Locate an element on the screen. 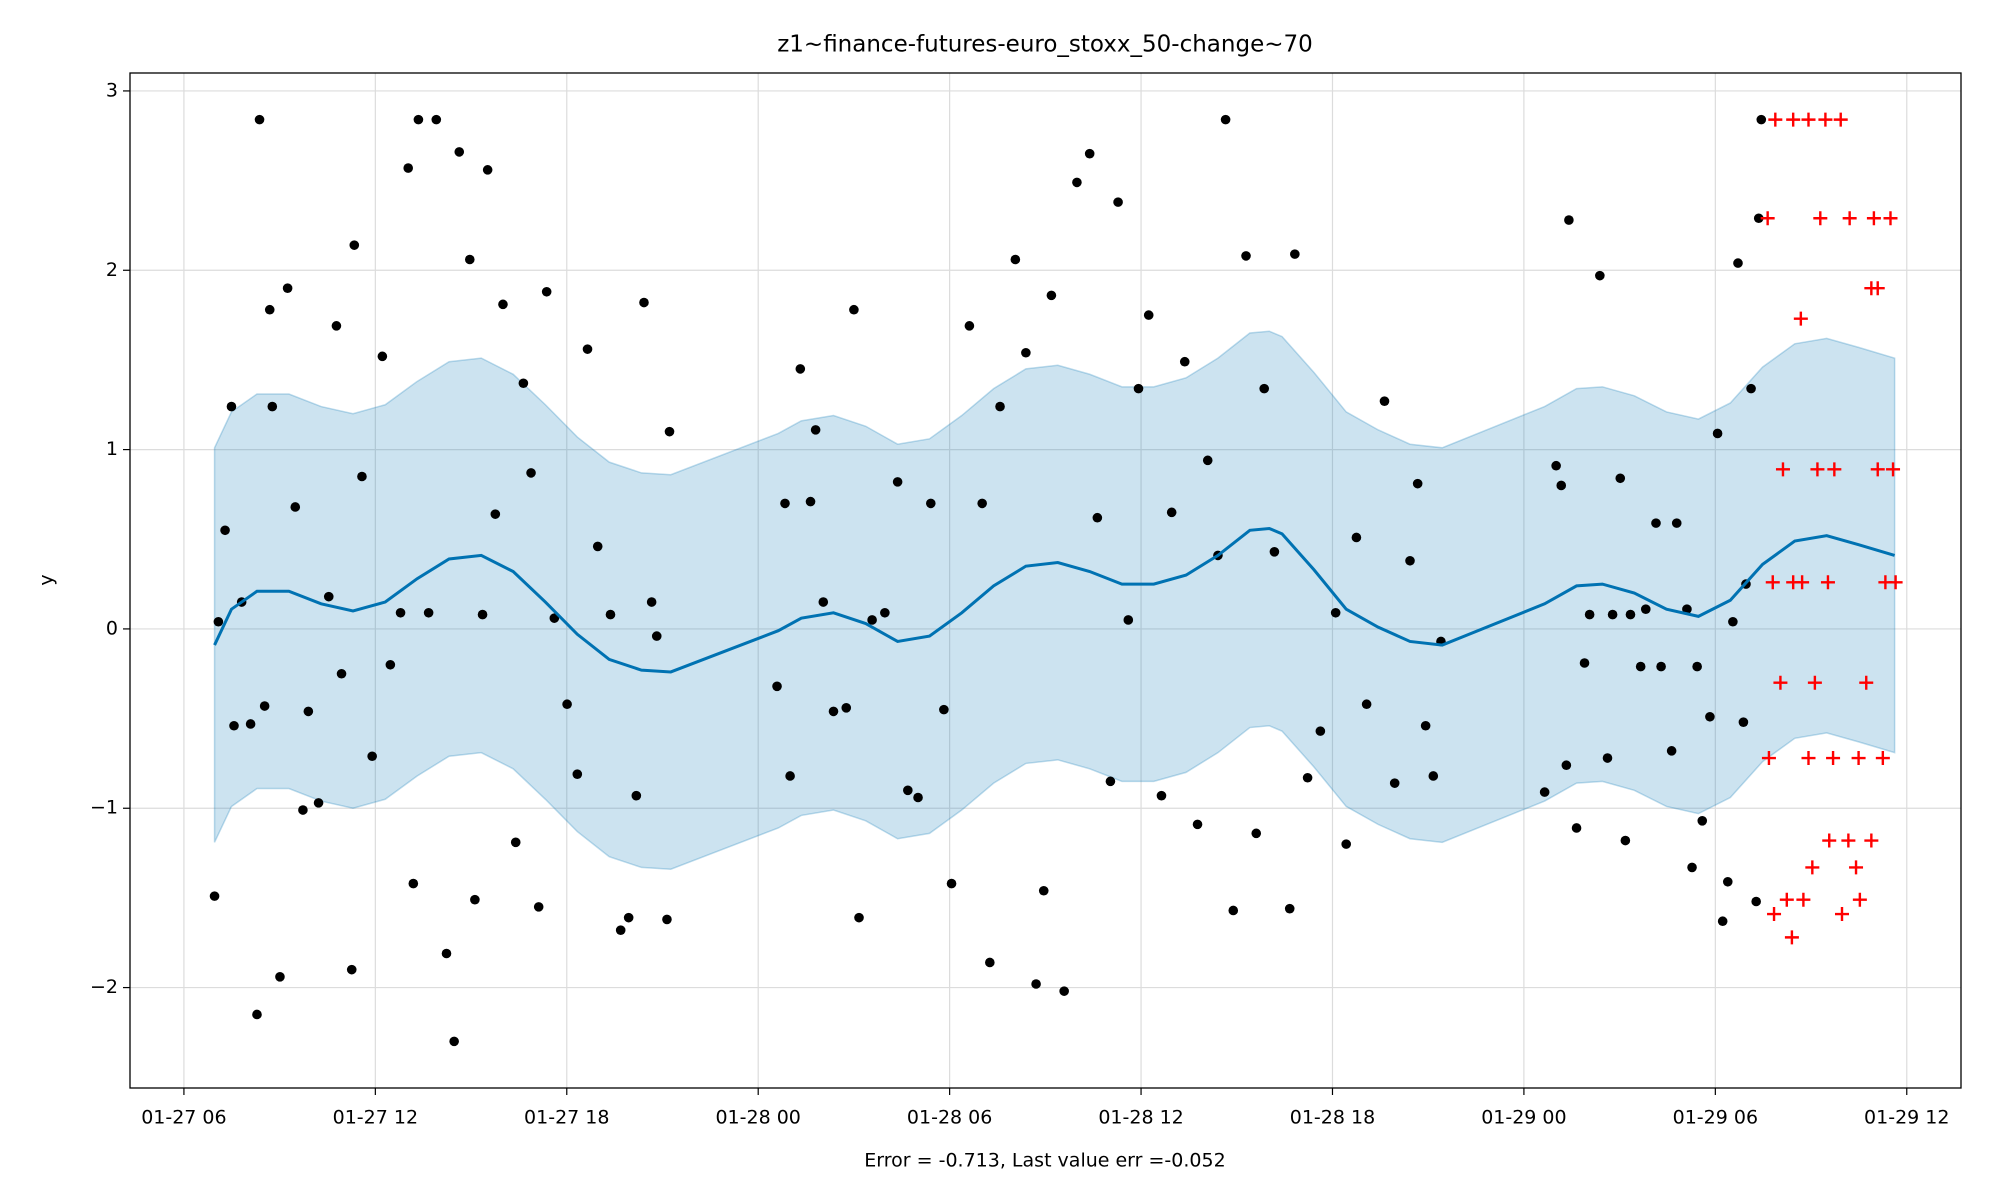  x-tick-label: 01-29 12 is located at coordinates (1906, 1118).